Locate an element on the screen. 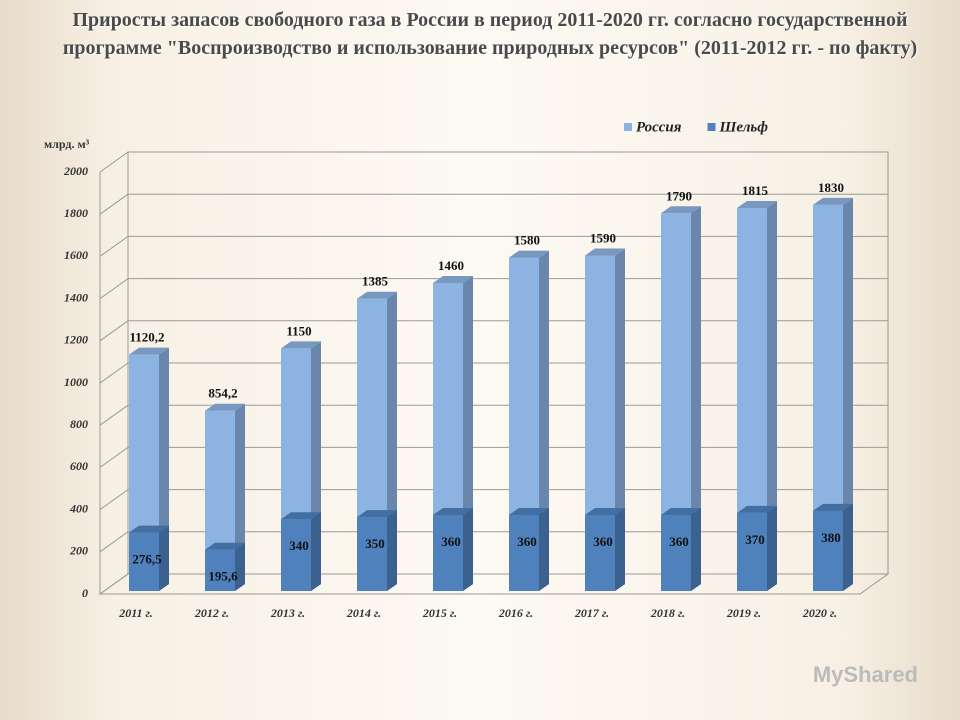 This screenshot has height=720, width=960. y-tick-label: 2000 is located at coordinates (75, 171).